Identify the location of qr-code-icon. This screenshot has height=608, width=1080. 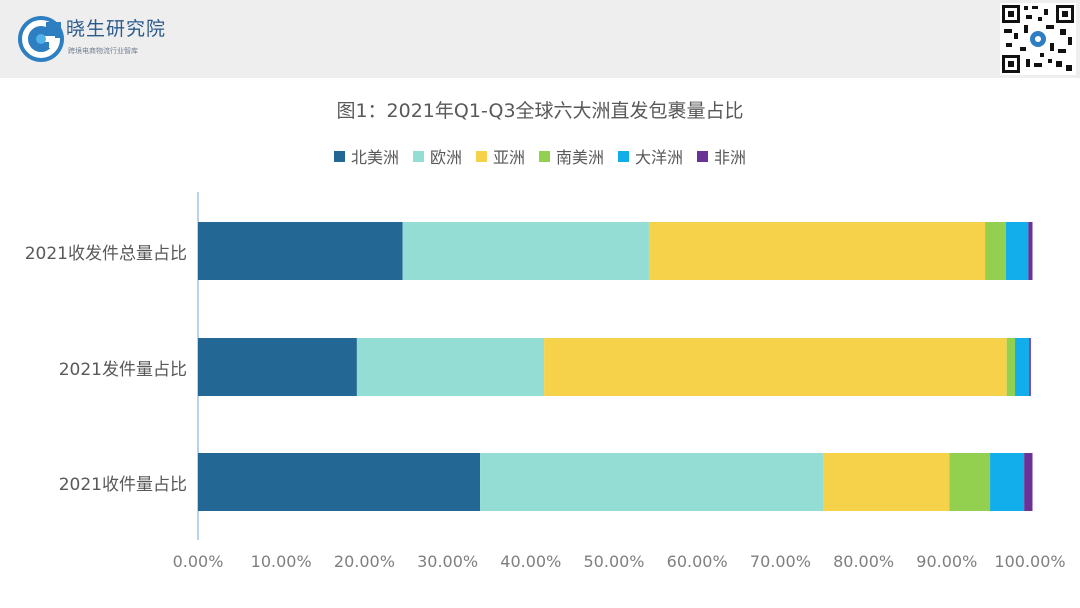
(1038, 39).